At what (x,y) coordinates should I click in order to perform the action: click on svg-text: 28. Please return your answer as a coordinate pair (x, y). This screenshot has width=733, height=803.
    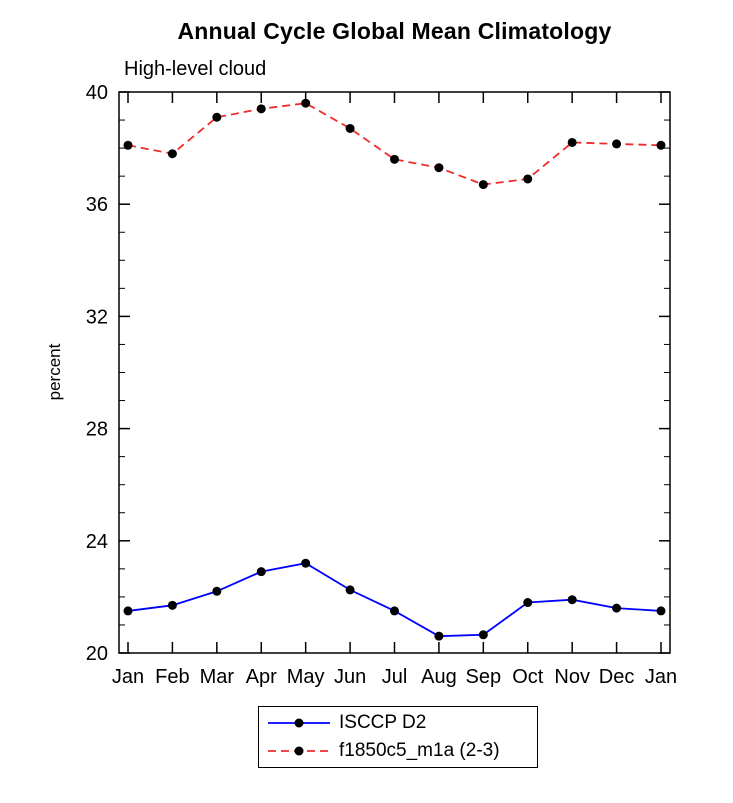
    Looking at the image, I should click on (97, 430).